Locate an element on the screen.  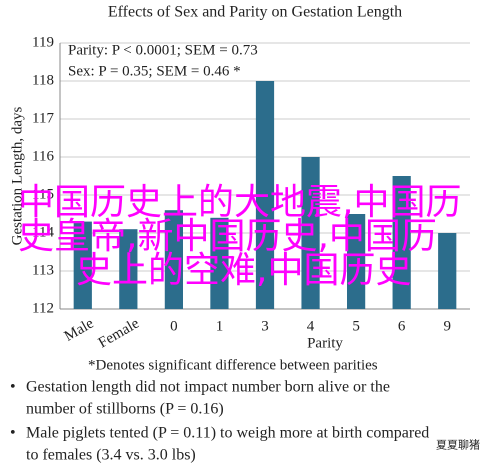
y-tick-label: 112 is located at coordinates (43, 308).